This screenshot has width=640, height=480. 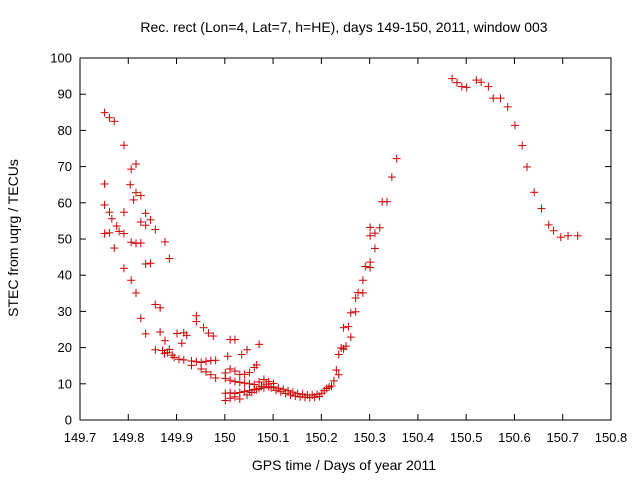 What do you see at coordinates (273, 437) in the screenshot?
I see `x-tick-label: 150.1` at bounding box center [273, 437].